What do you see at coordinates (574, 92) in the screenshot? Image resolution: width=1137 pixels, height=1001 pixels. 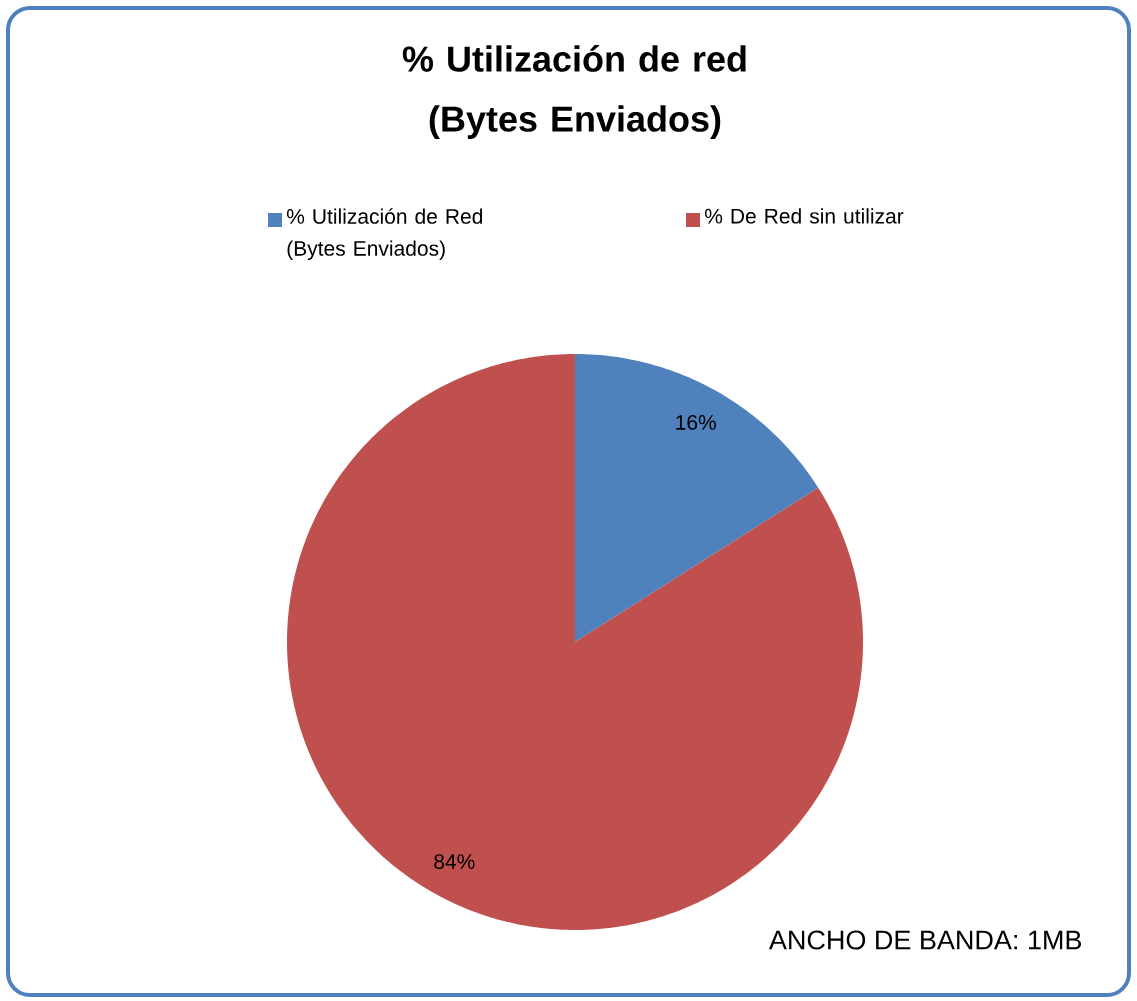 I see `chart-title: % Utilización de red (Bytes Enviados)` at bounding box center [574, 92].